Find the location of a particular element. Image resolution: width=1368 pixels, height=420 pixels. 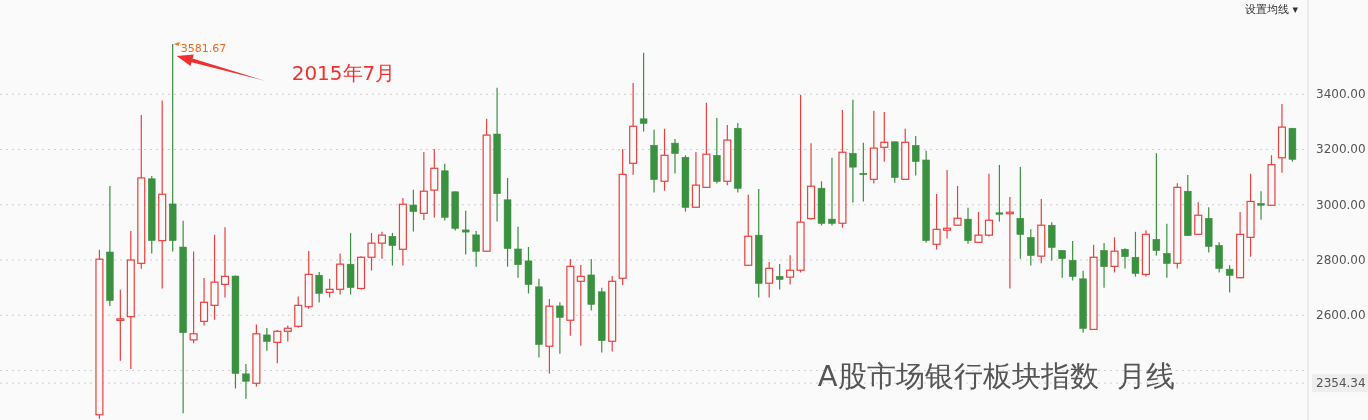

y-tick-label: 2600.00 is located at coordinates (1341, 315).